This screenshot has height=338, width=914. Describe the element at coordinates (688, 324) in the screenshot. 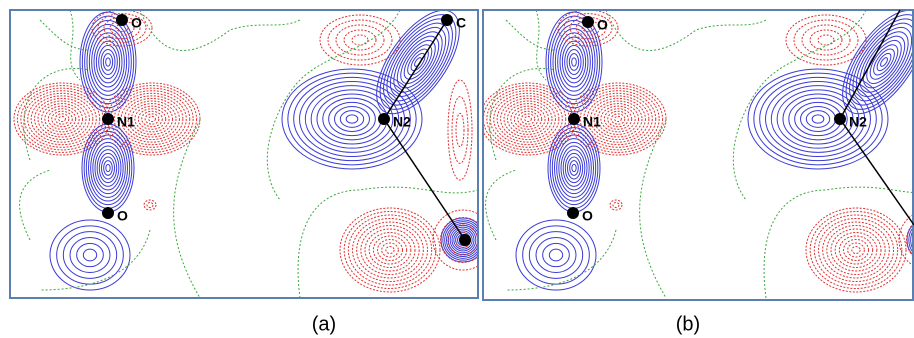

I see `caption: (b)` at that location.